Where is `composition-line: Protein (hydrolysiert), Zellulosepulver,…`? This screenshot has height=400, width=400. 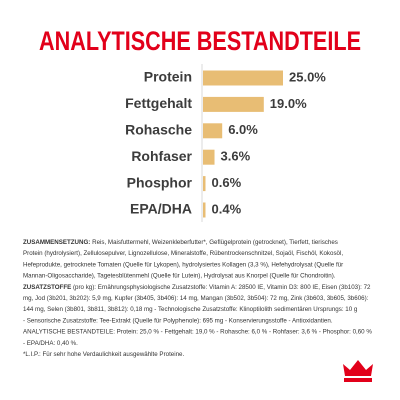 composition-line: Protein (hydrolysiert), Zellulosepulver,… is located at coordinates (183, 253).